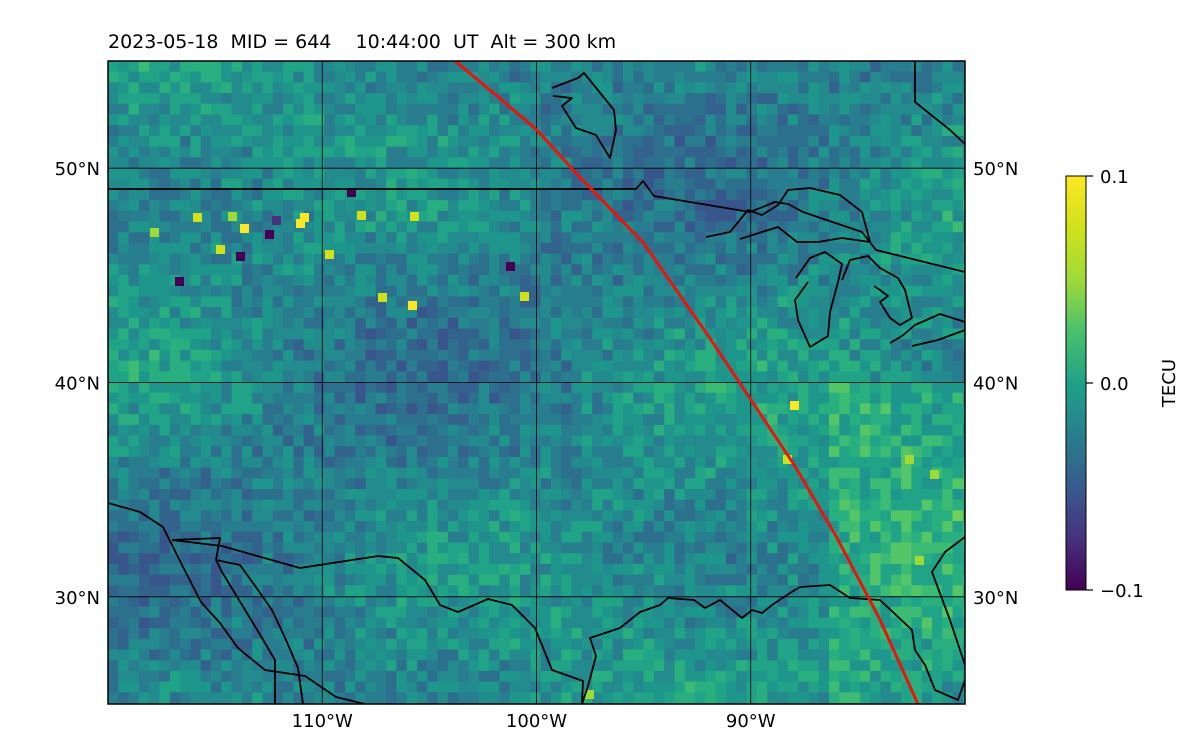  Describe the element at coordinates (1169, 383) in the screenshot. I see `colorbar-label: TECU` at that location.